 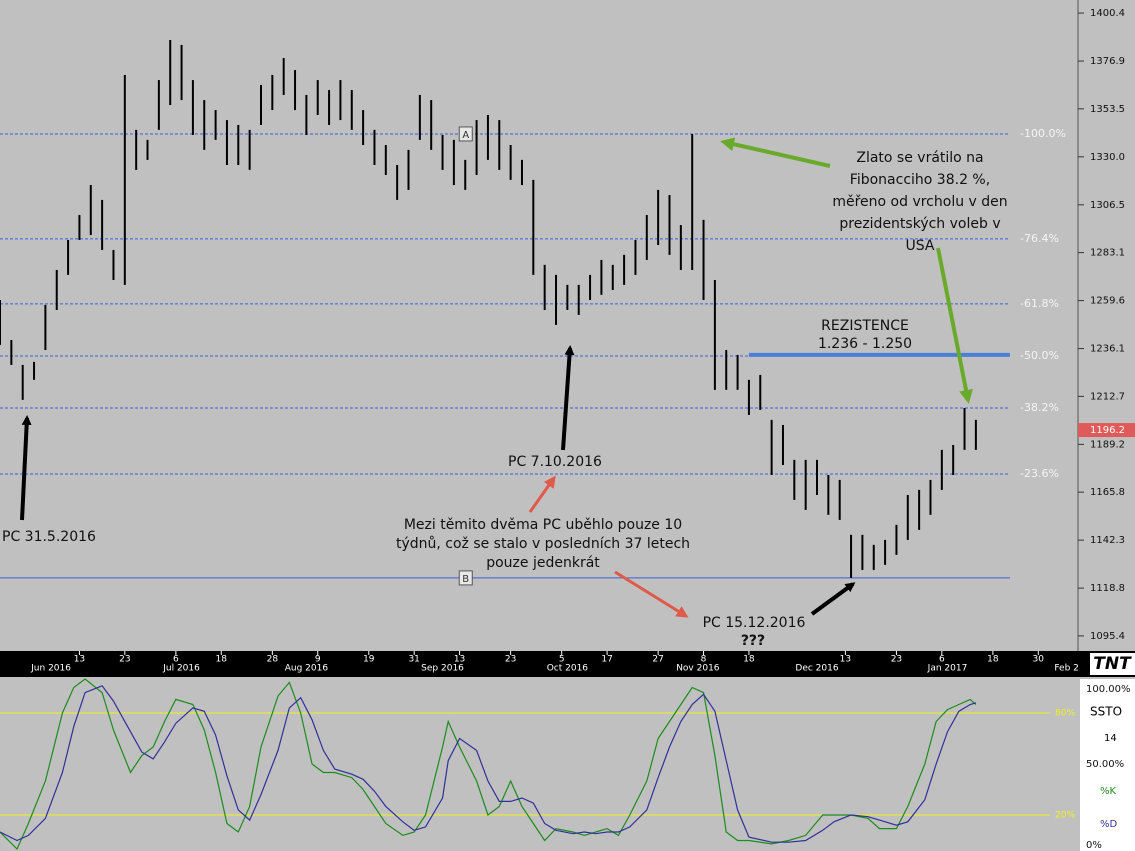 I want to click on y-tick-label: 1189.2, so click(x=1107, y=444).